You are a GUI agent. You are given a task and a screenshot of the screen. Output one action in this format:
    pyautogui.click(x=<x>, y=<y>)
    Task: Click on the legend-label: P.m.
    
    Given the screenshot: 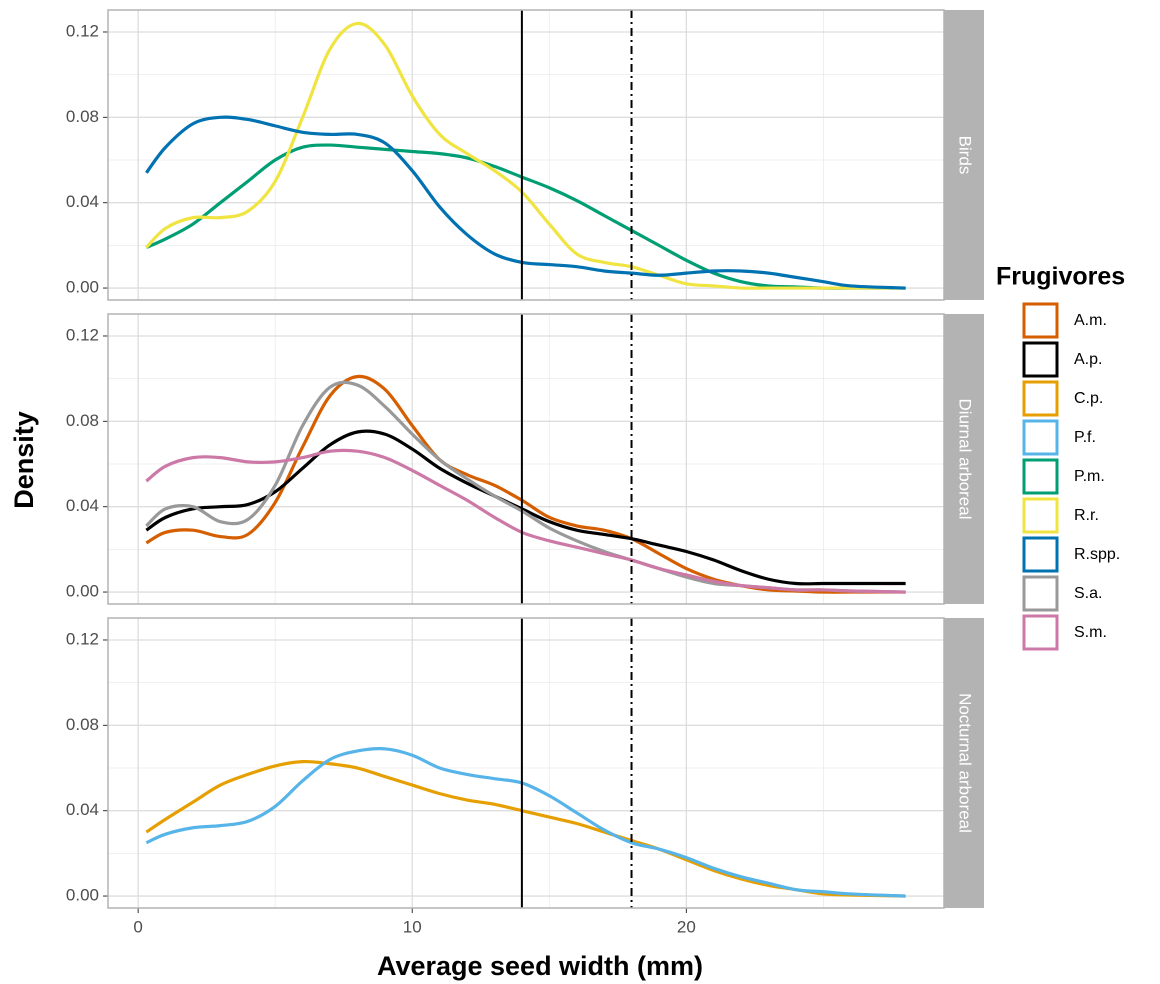 What is the action you would take?
    pyautogui.click(x=1089, y=476)
    